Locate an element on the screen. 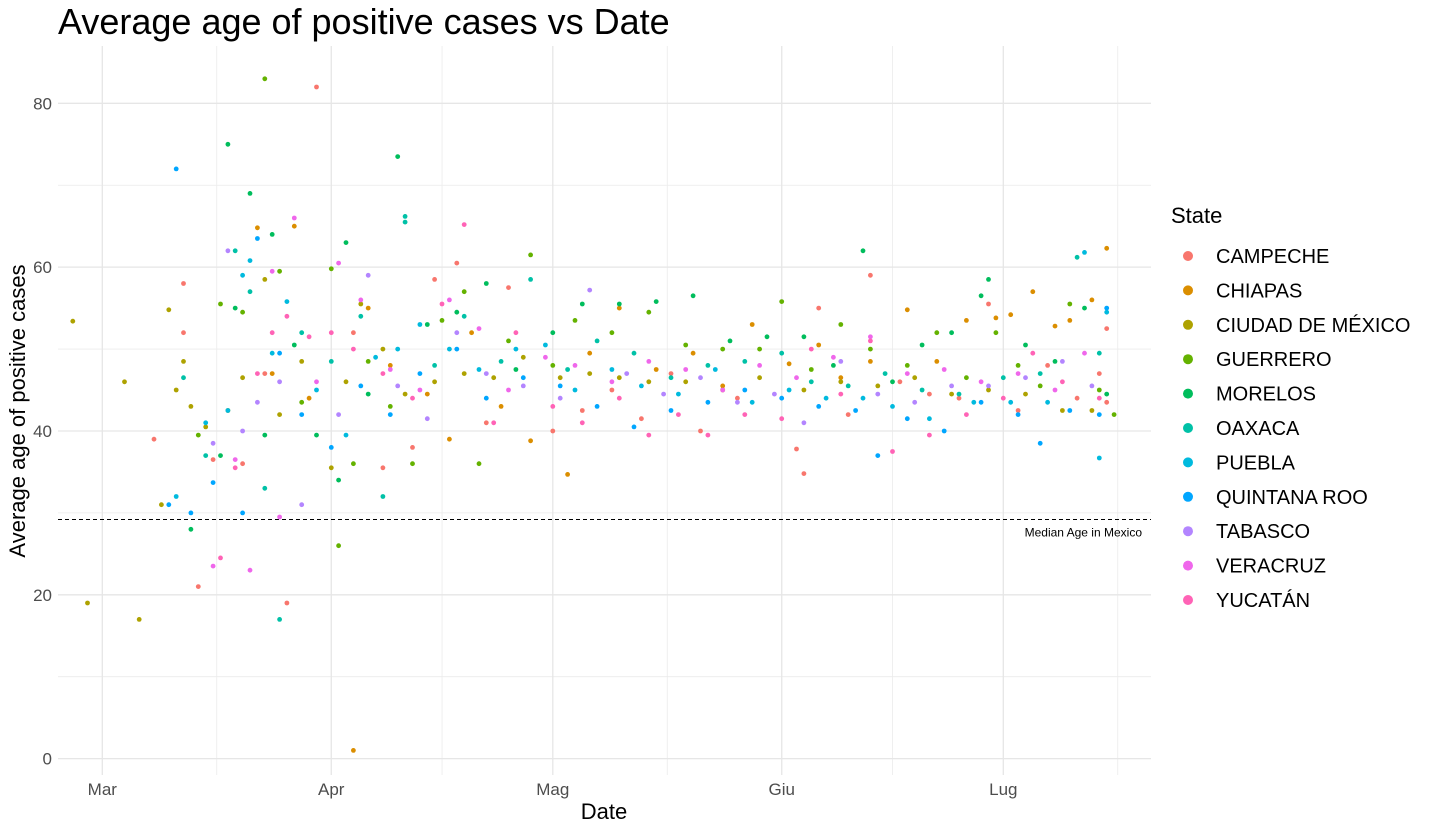  y-tick-label: 0 is located at coordinates (47, 759).